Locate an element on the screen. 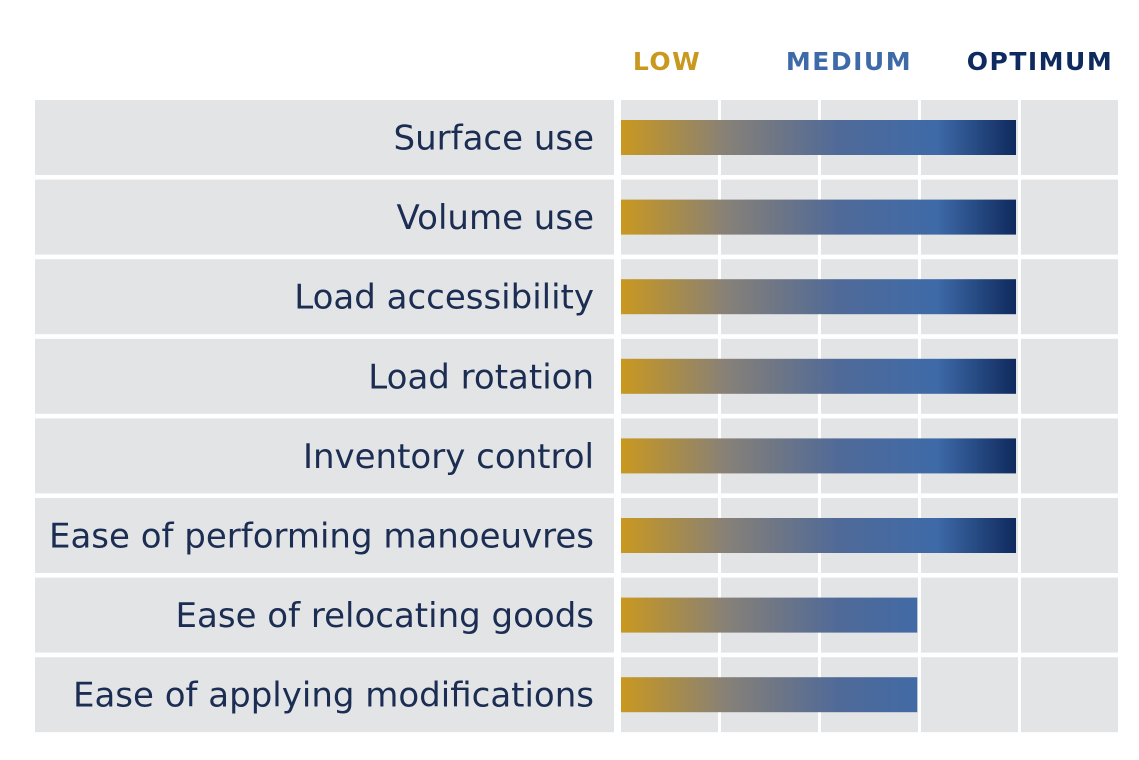 The width and height of the screenshot is (1139, 760). scale-header: LOW MEDIUM OPTIMUM is located at coordinates (873, 61).